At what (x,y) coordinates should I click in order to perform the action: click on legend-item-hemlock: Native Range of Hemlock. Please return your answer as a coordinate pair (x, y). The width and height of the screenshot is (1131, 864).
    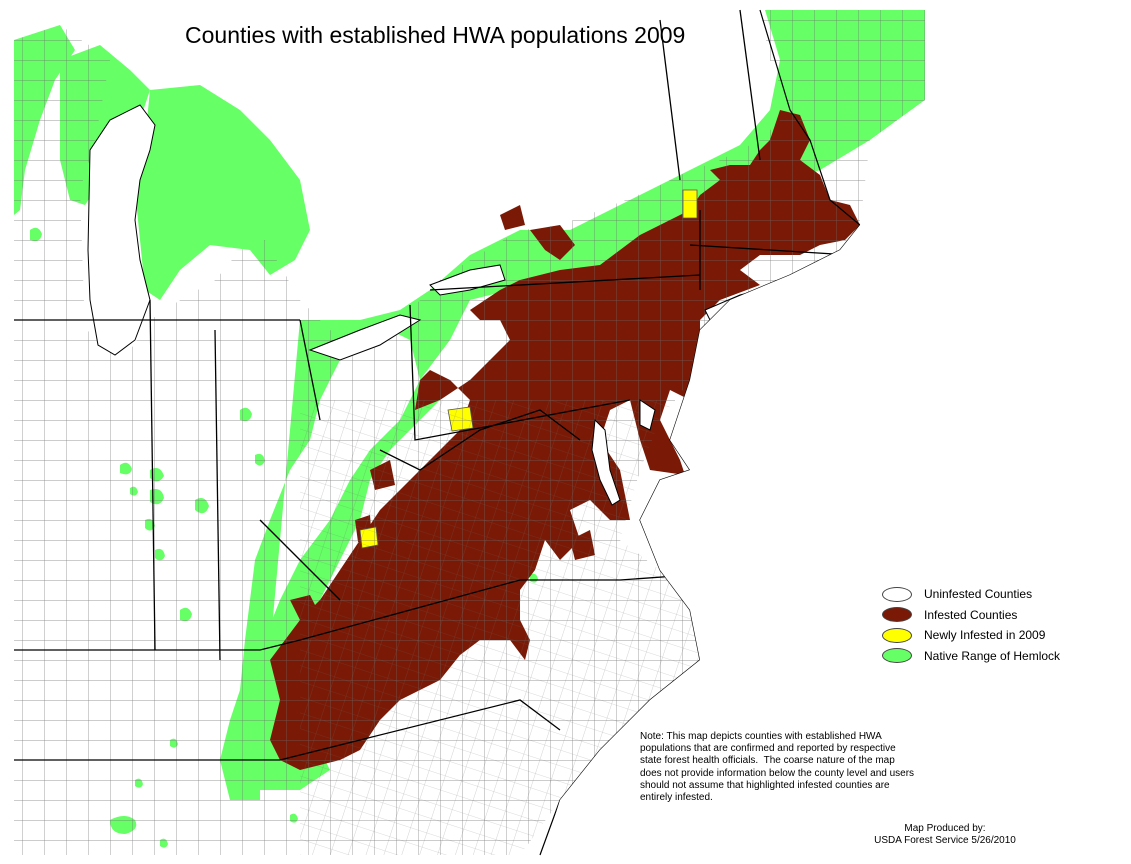
    Looking at the image, I should click on (971, 656).